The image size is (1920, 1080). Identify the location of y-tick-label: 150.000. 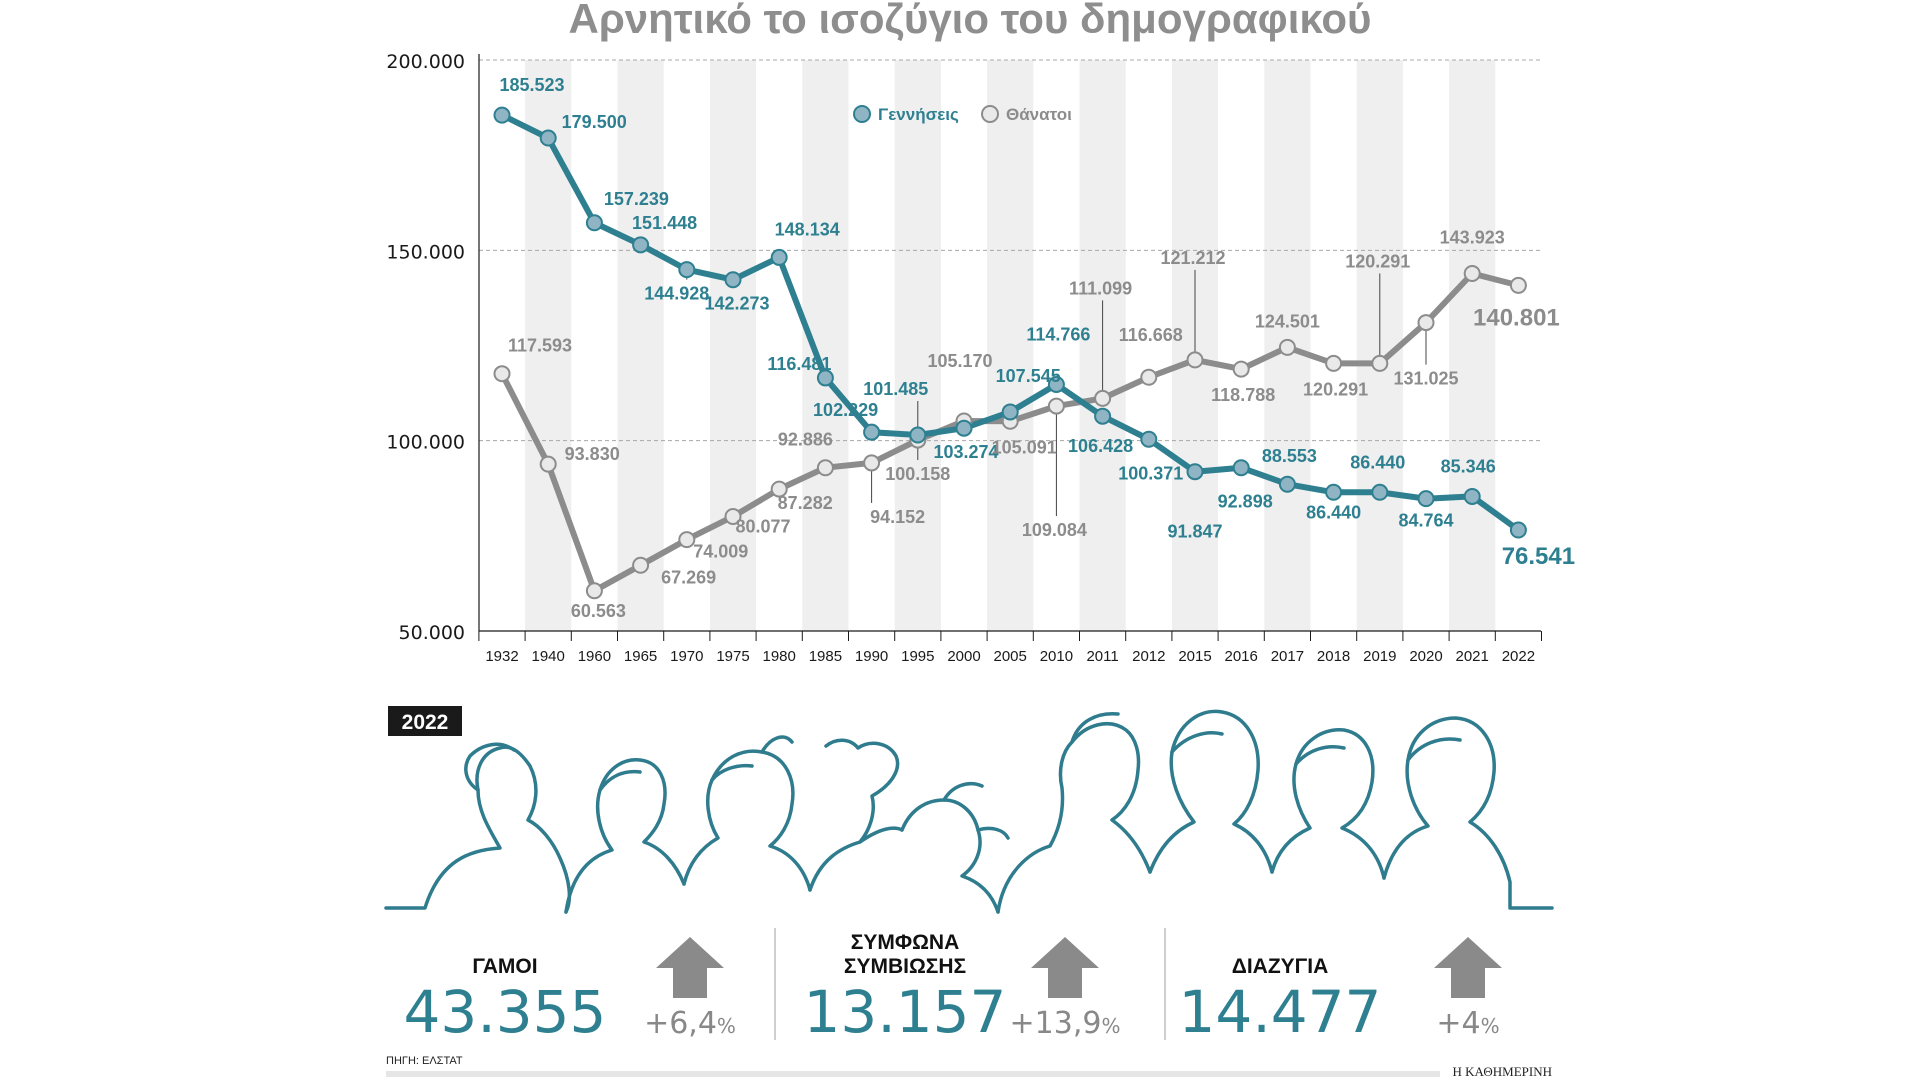
(425, 252).